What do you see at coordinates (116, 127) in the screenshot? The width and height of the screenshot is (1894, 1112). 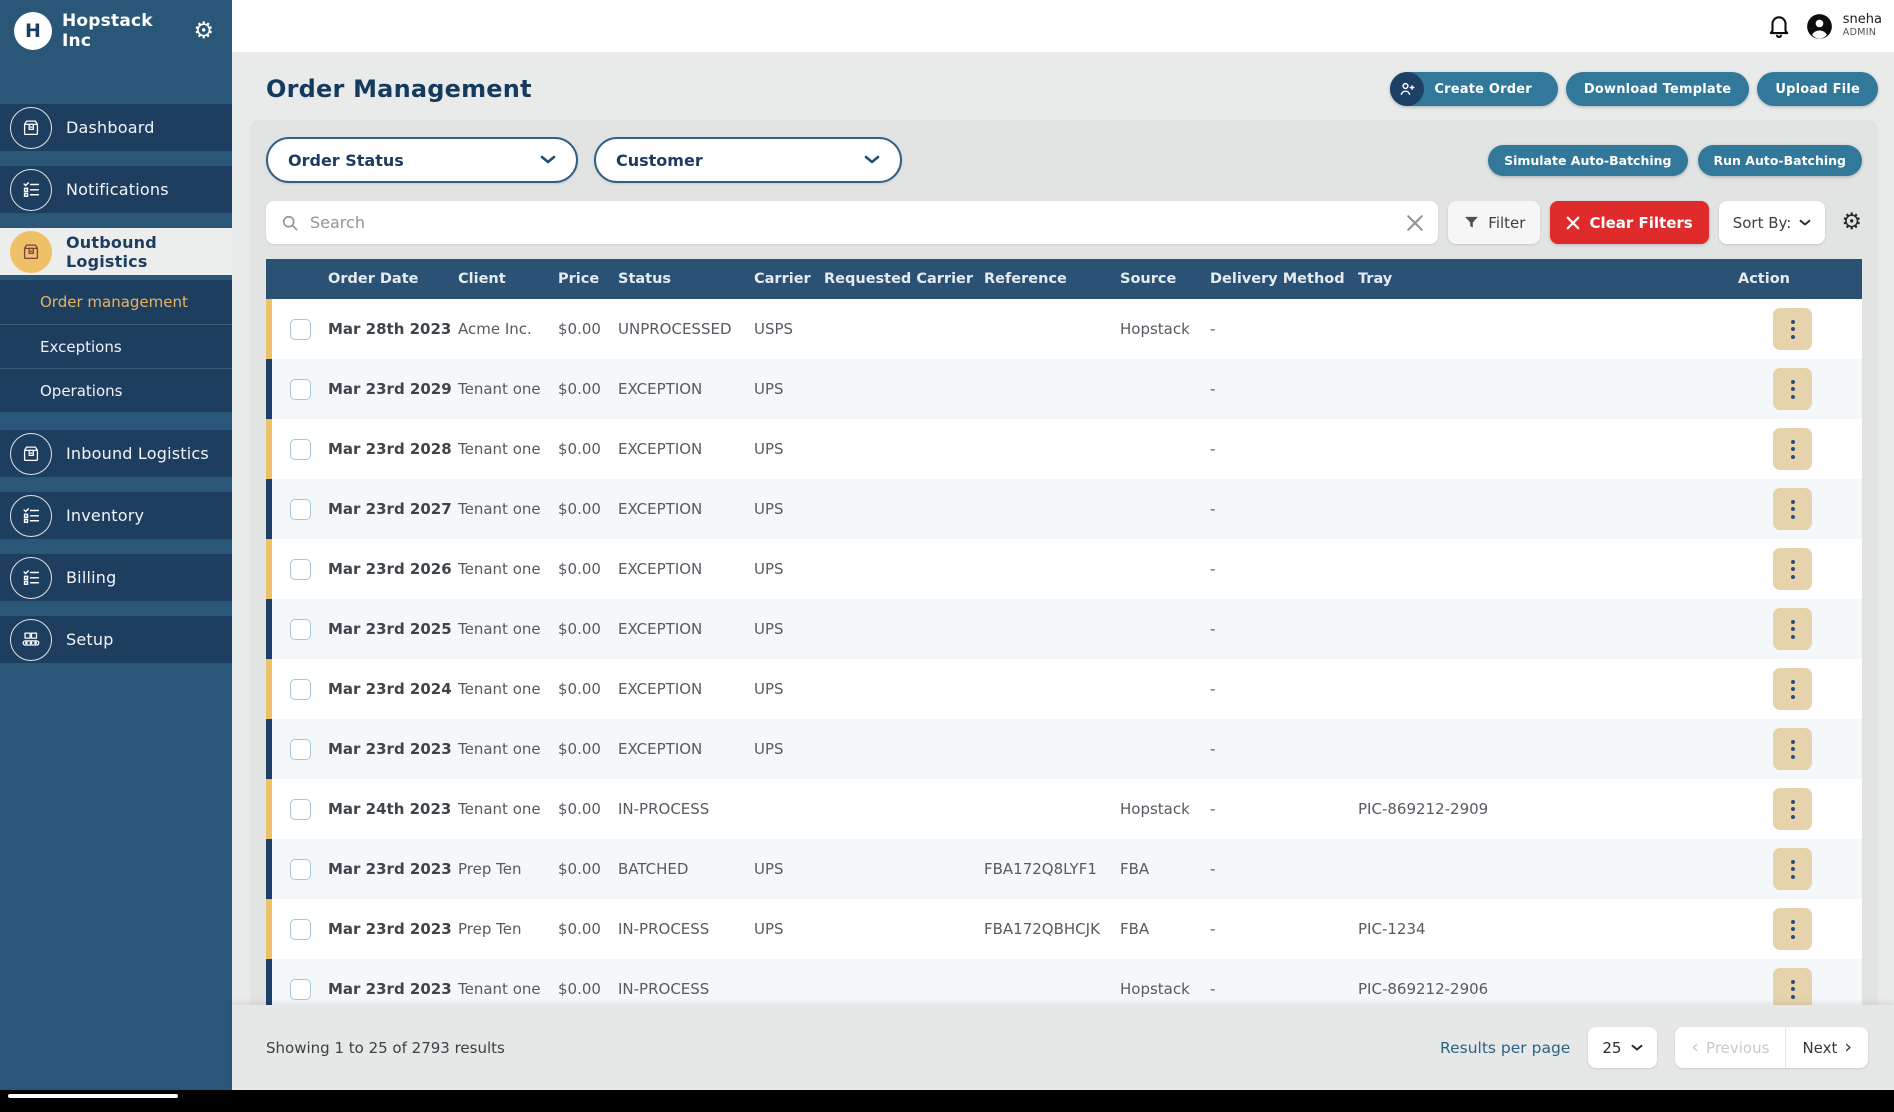 I see `sidebar-item-dashboard: Dashboard` at bounding box center [116, 127].